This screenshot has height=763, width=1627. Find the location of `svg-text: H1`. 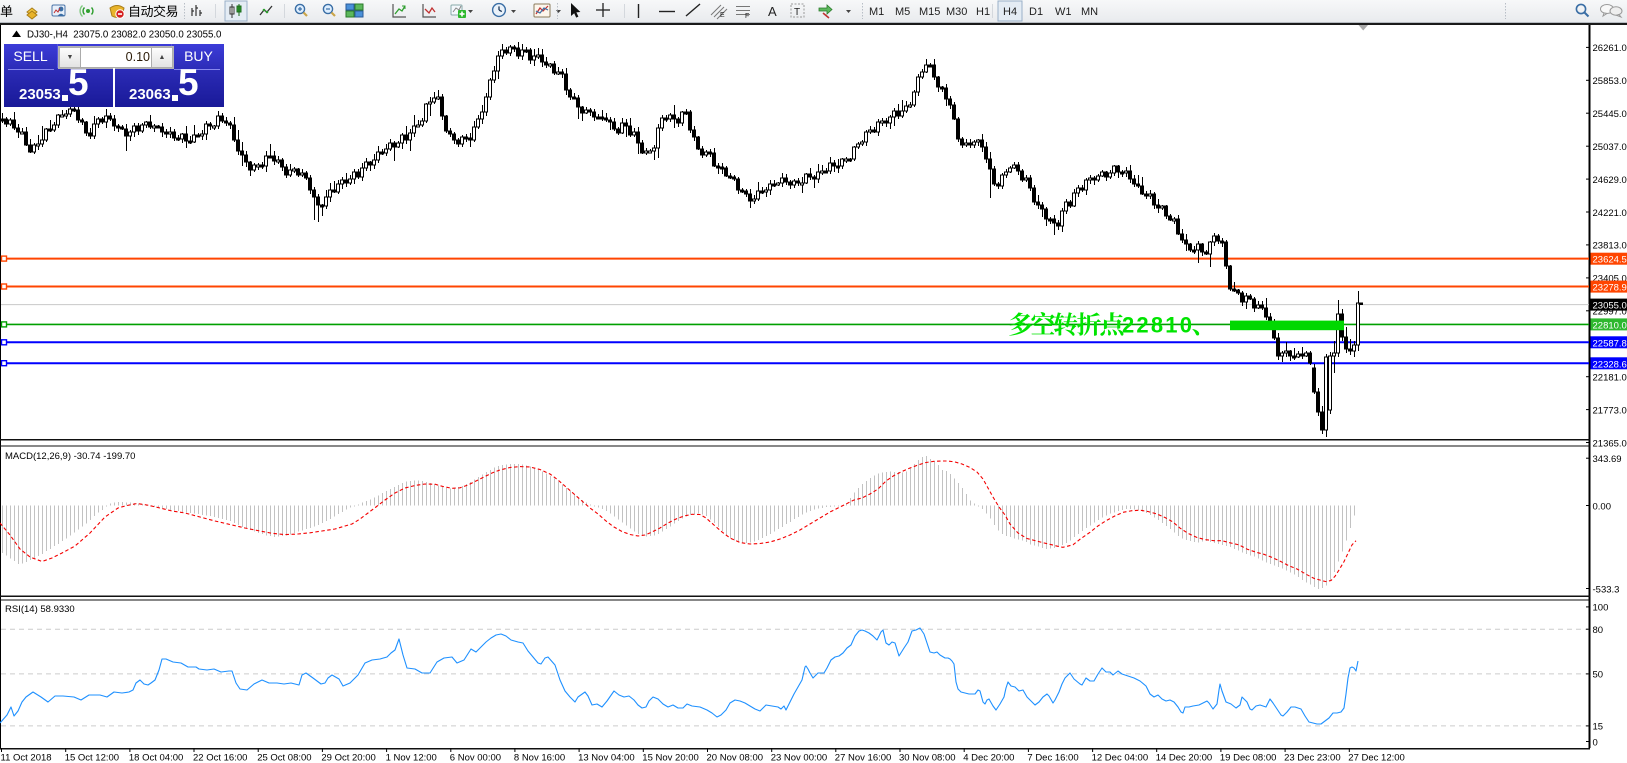

svg-text: H1 is located at coordinates (983, 12).